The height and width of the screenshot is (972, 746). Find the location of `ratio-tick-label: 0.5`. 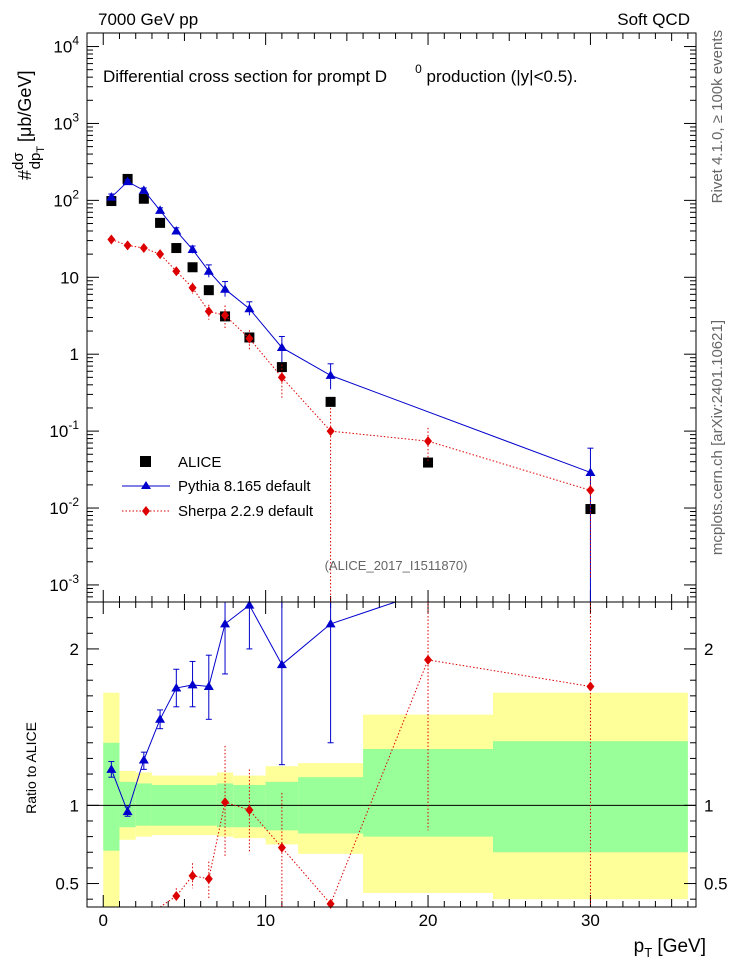

ratio-tick-label: 0.5 is located at coordinates (67, 884).